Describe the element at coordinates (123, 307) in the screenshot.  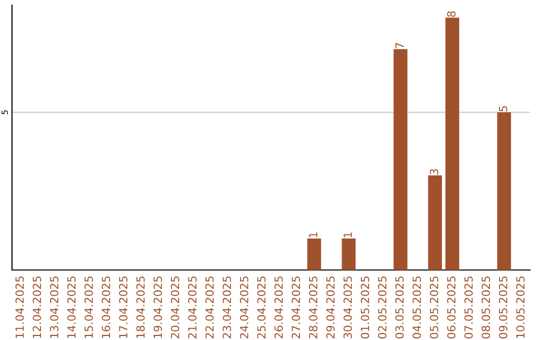
I see `x-tick-label: 17.04.2025` at that location.